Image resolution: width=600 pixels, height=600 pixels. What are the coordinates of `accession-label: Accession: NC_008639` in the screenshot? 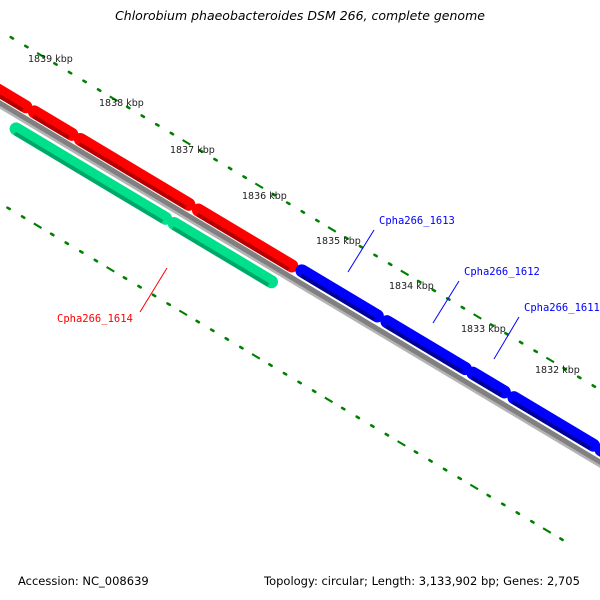 It's located at (83, 581).